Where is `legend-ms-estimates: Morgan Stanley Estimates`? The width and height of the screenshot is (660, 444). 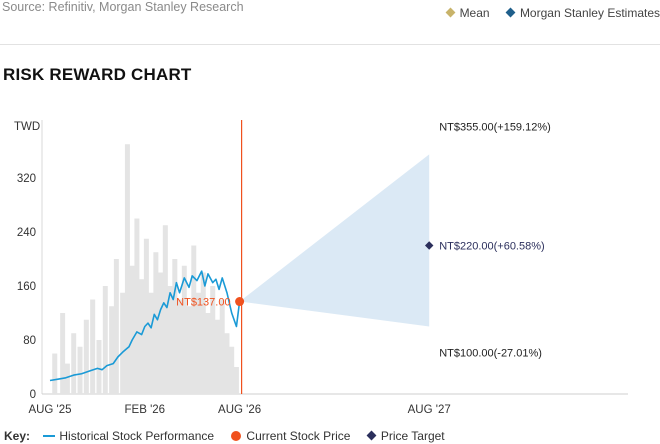
legend-ms-estimates: Morgan Stanley Estimates is located at coordinates (582, 13).